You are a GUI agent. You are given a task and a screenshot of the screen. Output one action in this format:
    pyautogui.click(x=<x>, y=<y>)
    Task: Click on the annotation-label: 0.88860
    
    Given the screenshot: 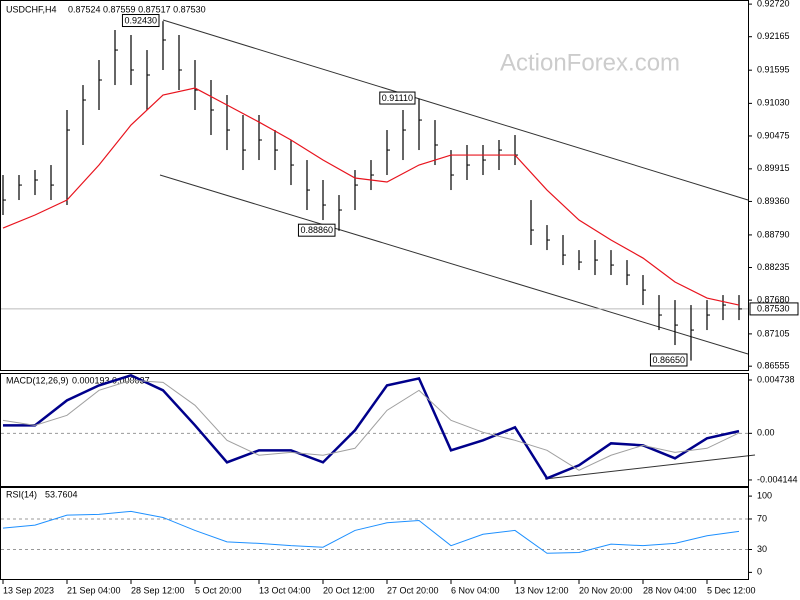 What is the action you would take?
    pyautogui.click(x=316, y=230)
    